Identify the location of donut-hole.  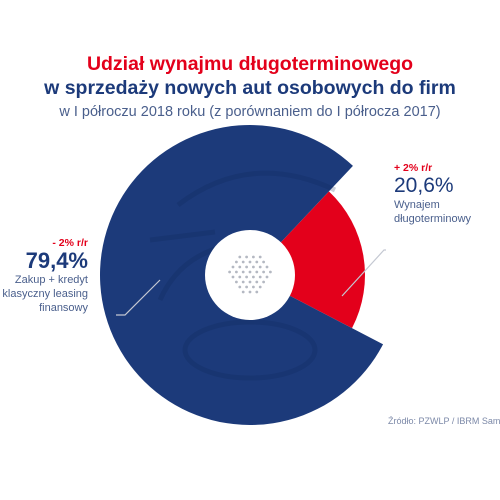
(250, 275).